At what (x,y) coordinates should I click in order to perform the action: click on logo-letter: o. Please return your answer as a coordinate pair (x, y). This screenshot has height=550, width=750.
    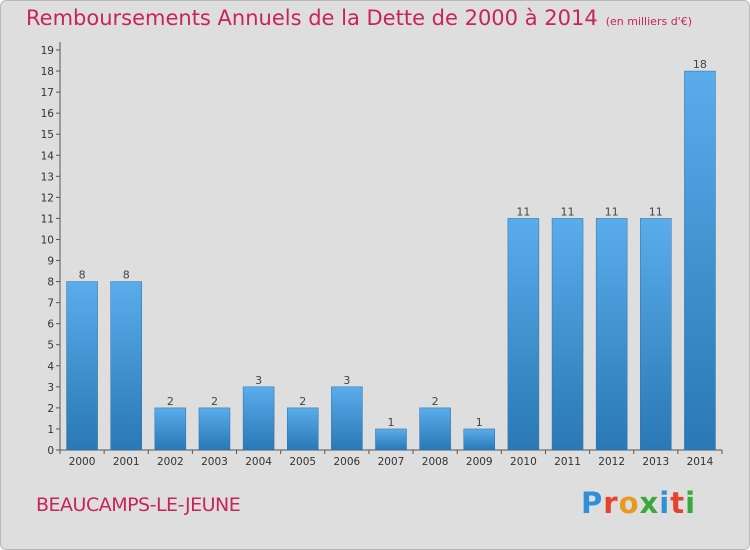
    Looking at the image, I should click on (629, 503).